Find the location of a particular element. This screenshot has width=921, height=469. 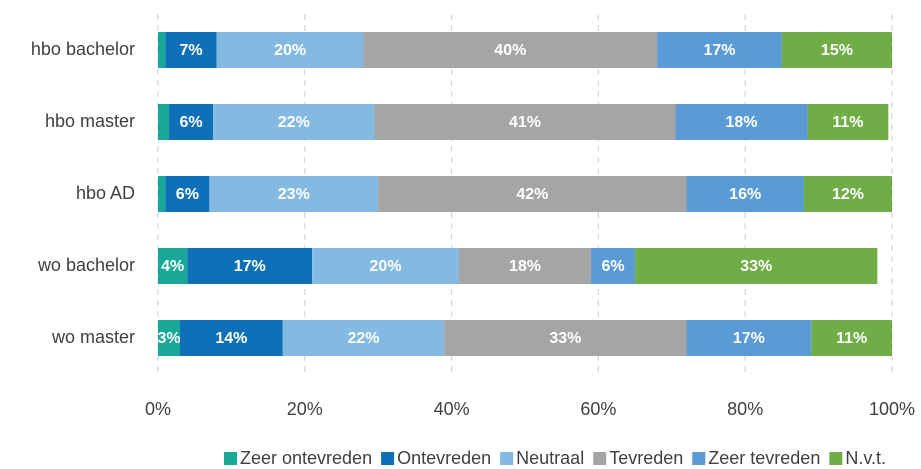

data-label: 42% is located at coordinates (532, 194).